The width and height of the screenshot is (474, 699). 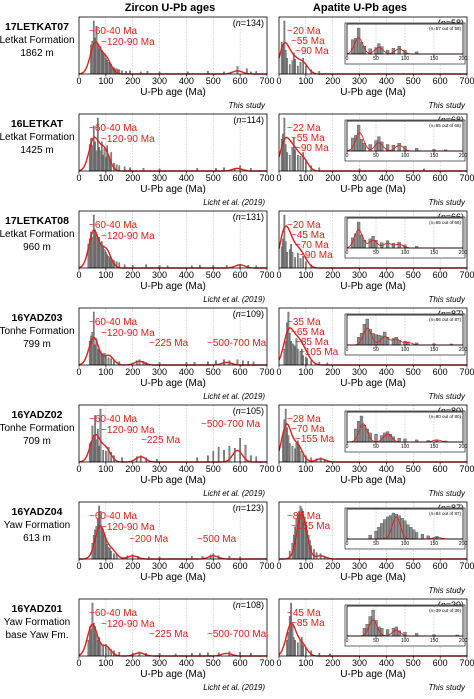 What do you see at coordinates (445, 513) in the screenshot?
I see `inset-note: (n=84 out of 87)` at bounding box center [445, 513].